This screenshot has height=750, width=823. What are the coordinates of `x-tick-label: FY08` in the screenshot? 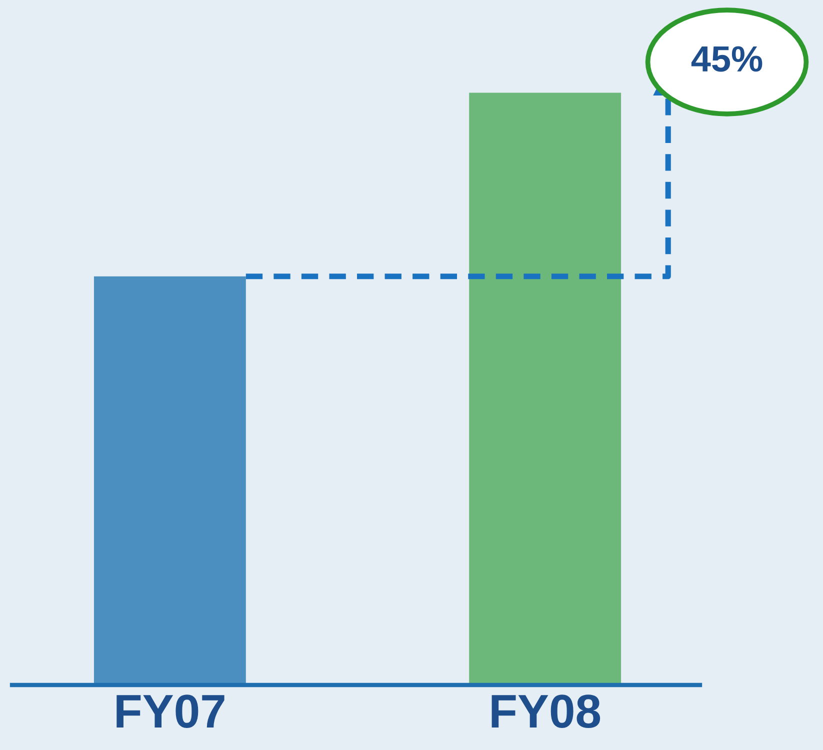 It's located at (546, 711).